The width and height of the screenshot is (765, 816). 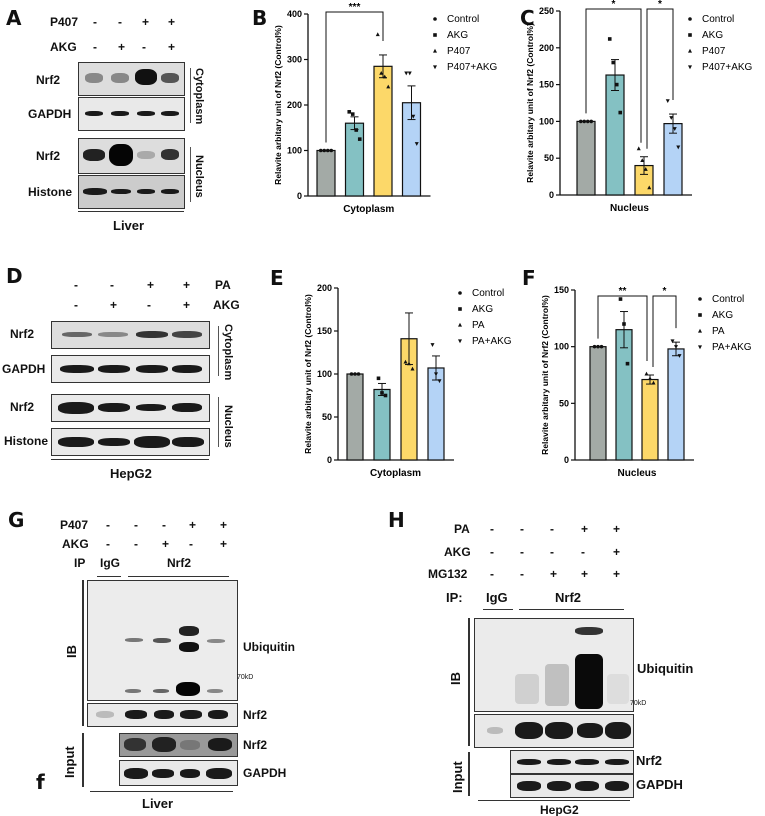 I want to click on svg-text: 250, so click(x=546, y=11).